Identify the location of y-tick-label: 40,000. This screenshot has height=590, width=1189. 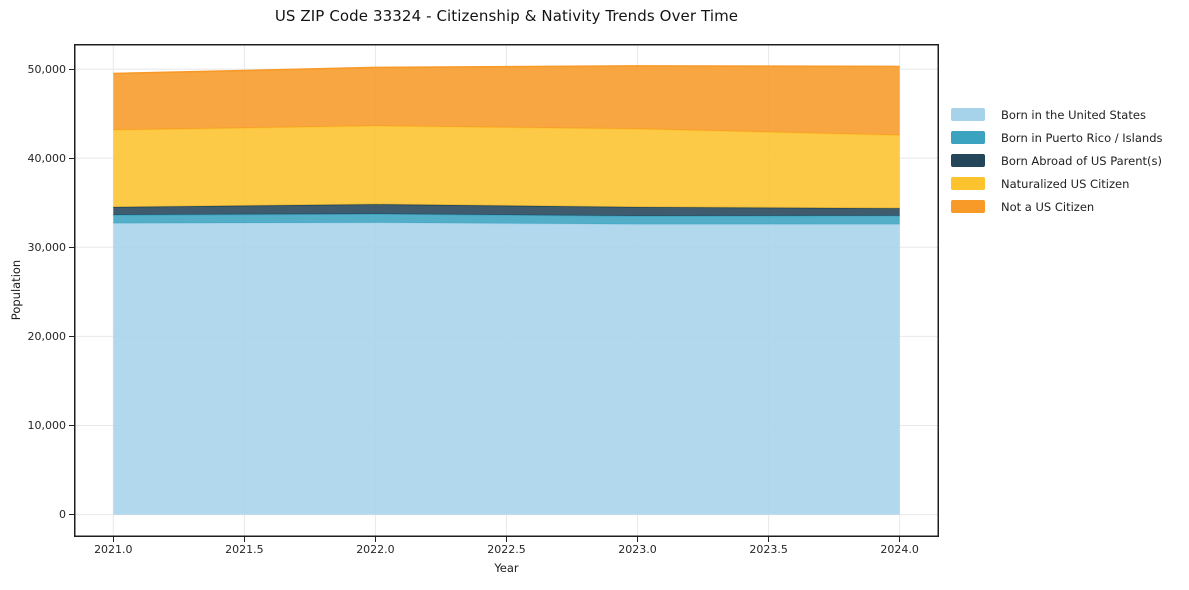
(47, 158).